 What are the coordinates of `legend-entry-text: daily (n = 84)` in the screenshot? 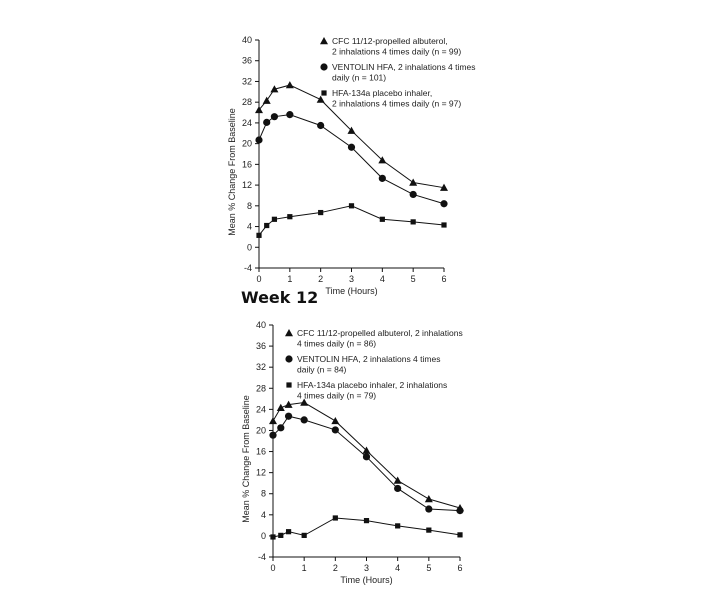 It's located at (322, 370).